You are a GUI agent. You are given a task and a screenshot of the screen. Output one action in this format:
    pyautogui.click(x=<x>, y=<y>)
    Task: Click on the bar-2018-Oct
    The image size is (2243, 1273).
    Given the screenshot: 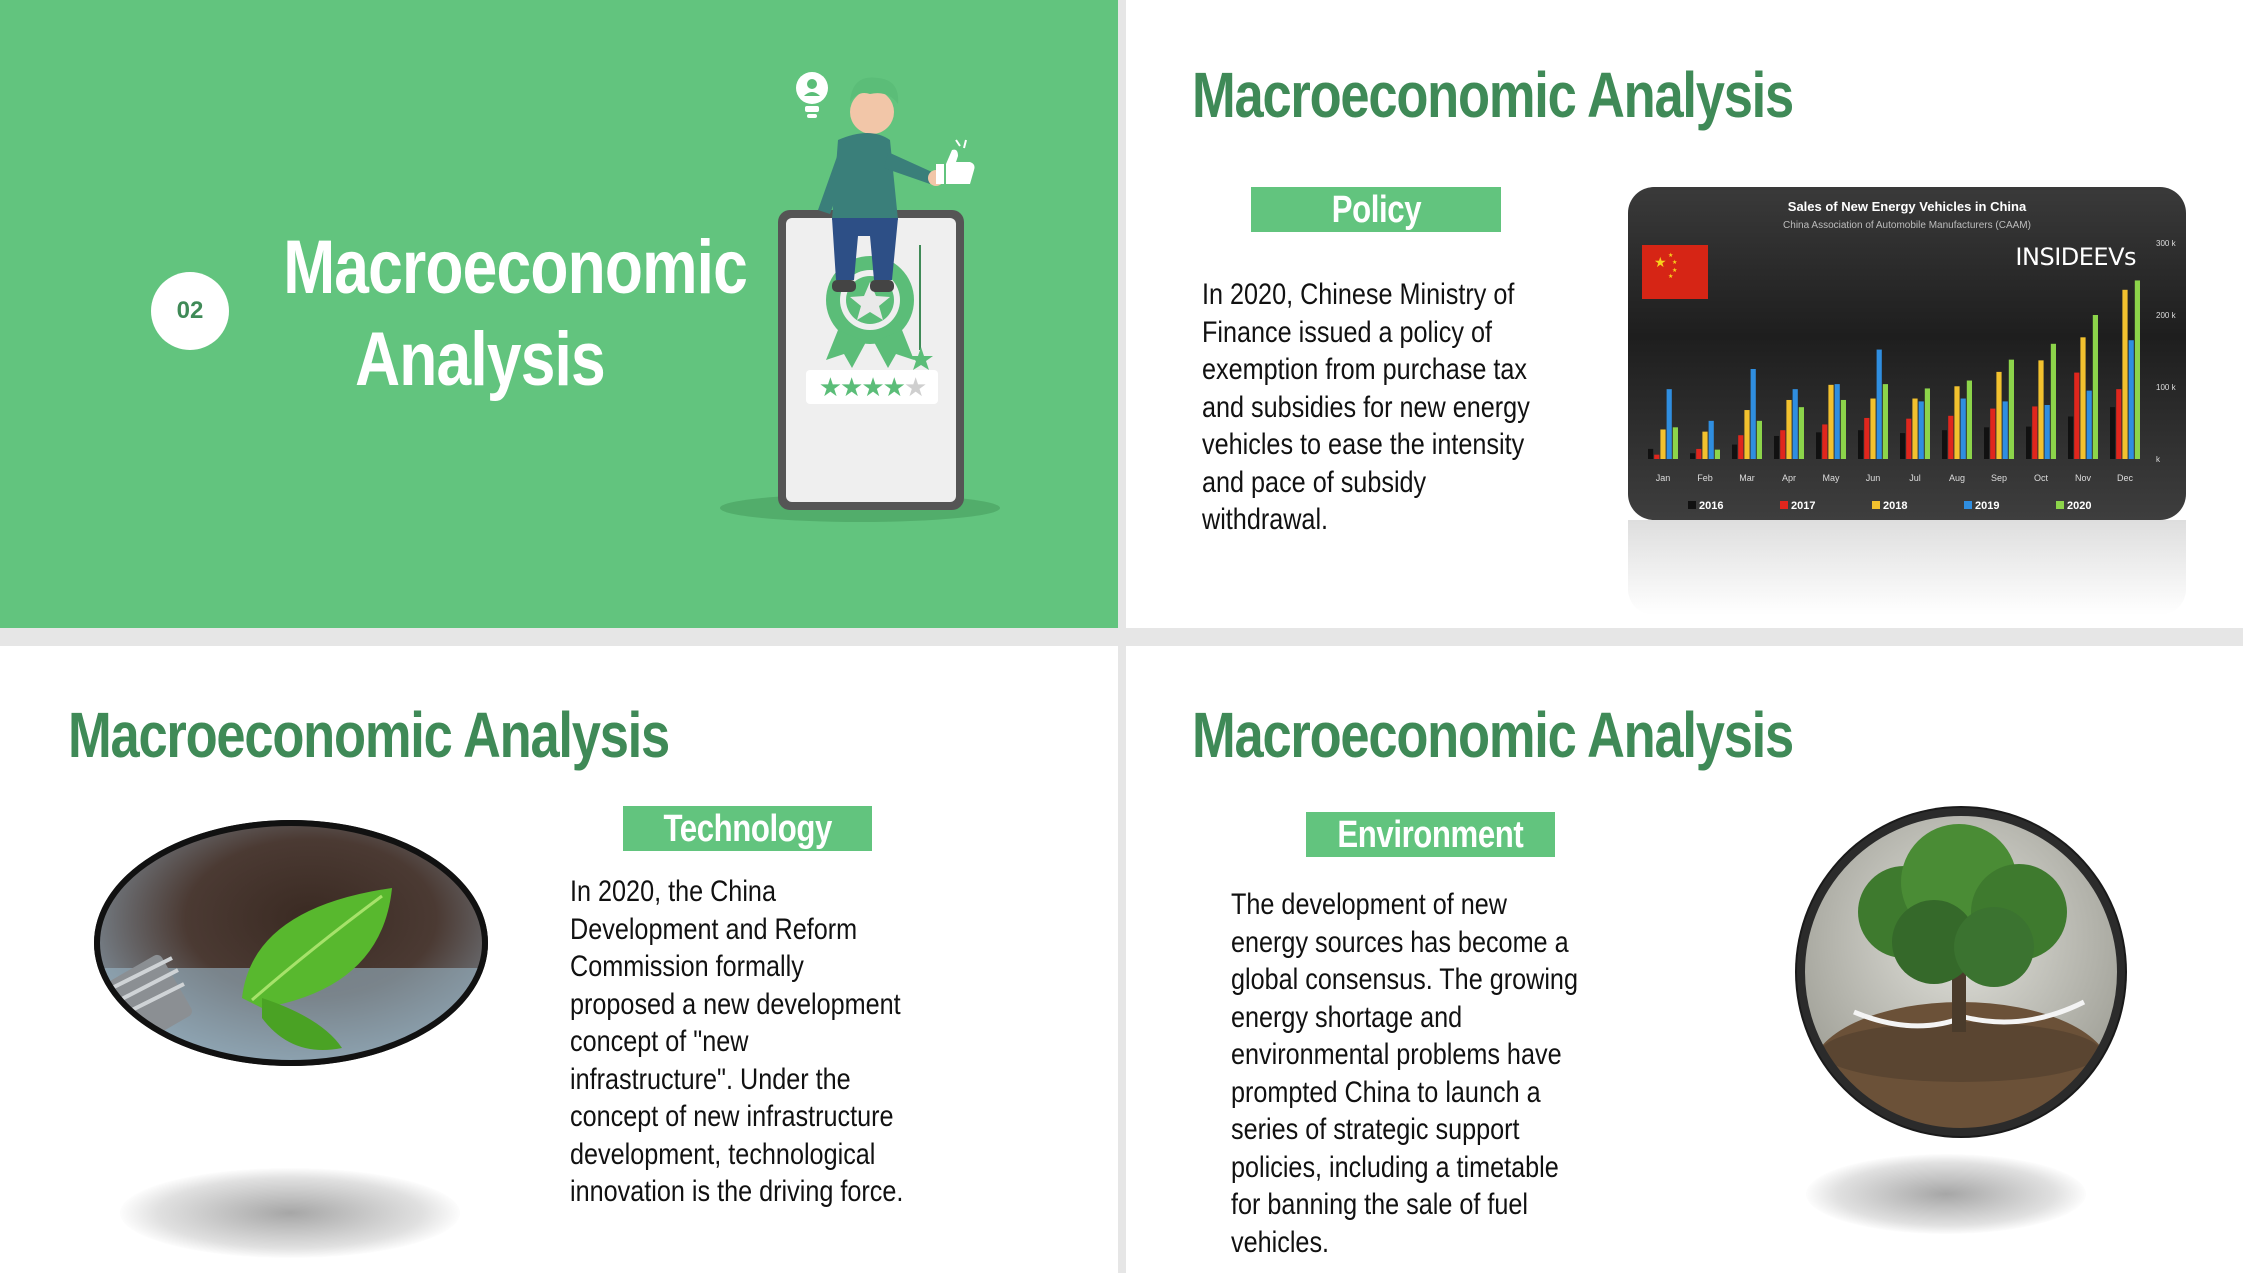 What is the action you would take?
    pyautogui.click(x=2041, y=409)
    